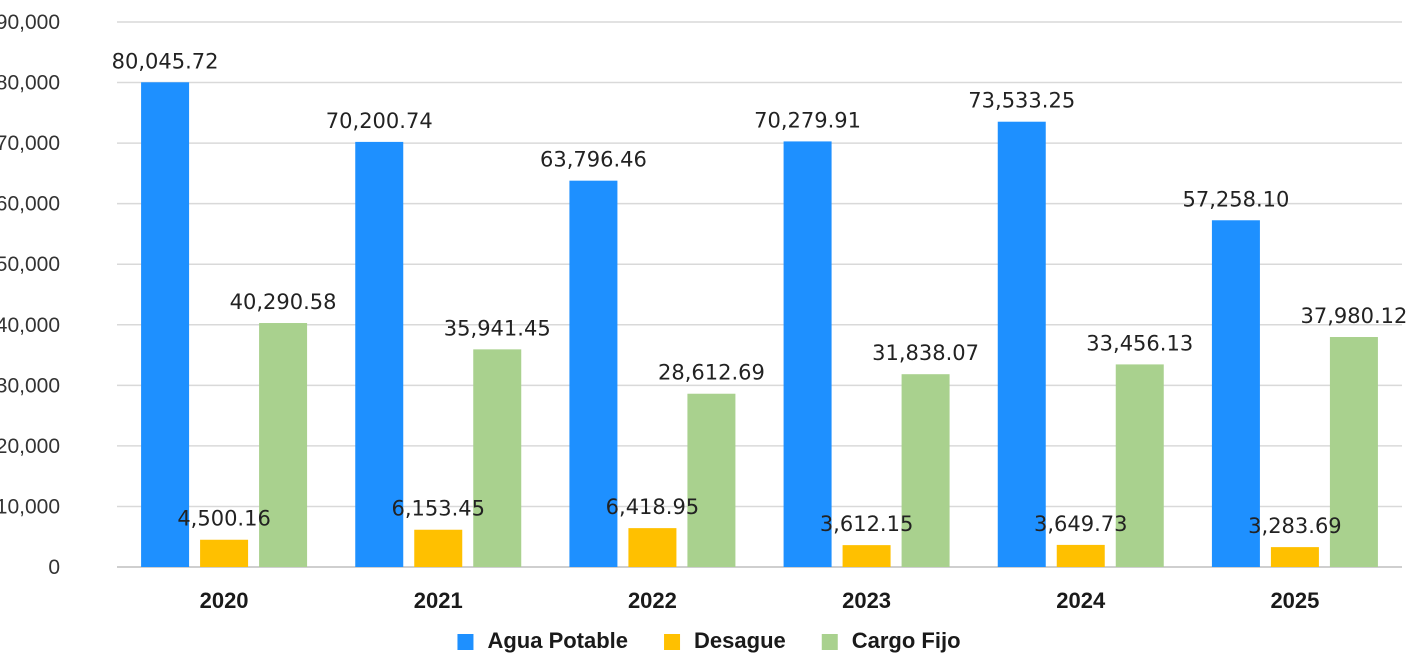  What do you see at coordinates (1294, 557) in the screenshot?
I see `bar-desague-2025` at bounding box center [1294, 557].